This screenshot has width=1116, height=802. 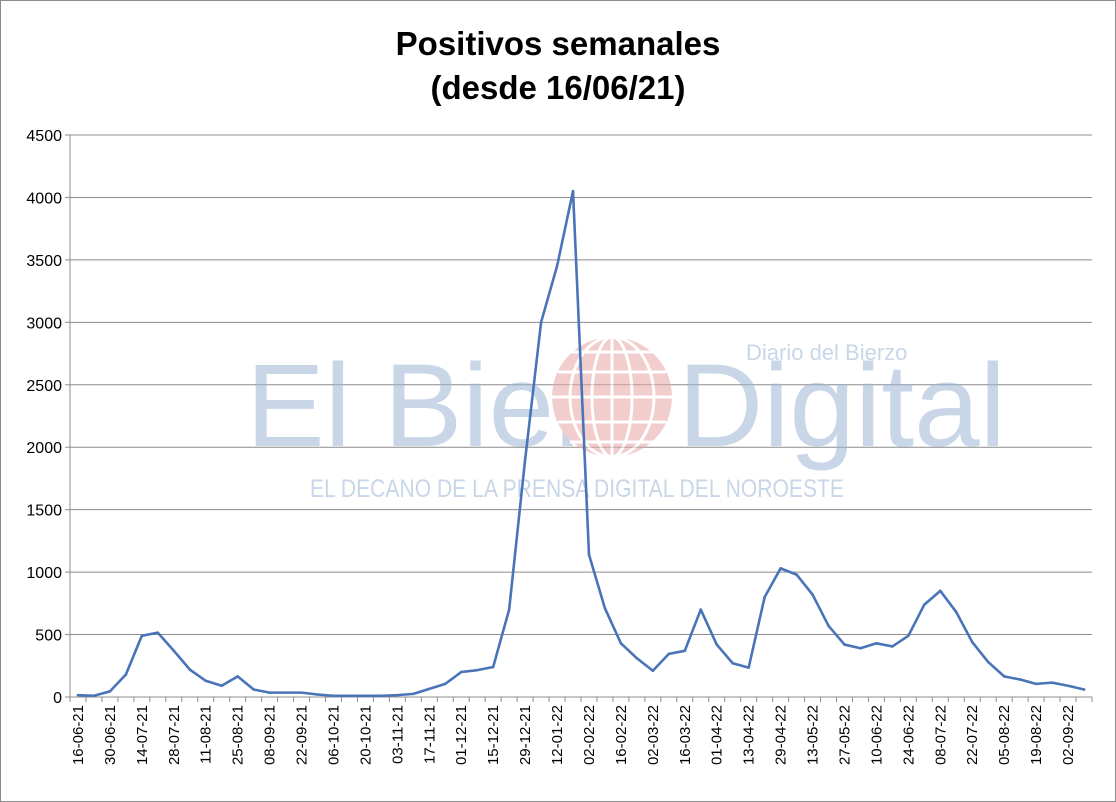 I want to click on x-tick-label: 24-06-22, so click(x=908, y=735).